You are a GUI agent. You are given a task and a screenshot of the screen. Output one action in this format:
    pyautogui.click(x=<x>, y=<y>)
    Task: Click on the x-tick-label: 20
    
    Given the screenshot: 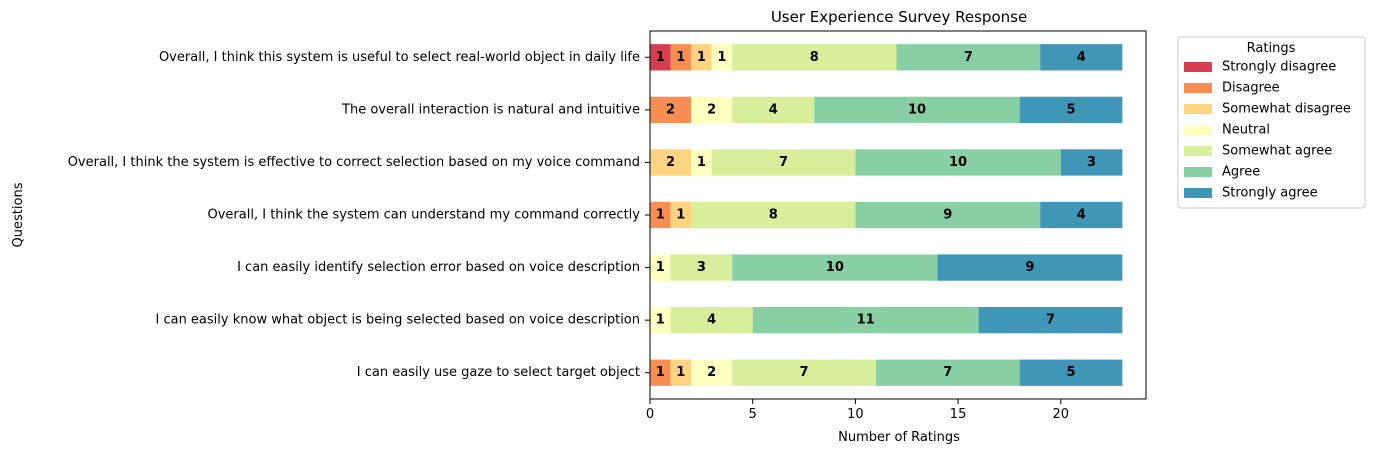 What is the action you would take?
    pyautogui.click(x=1060, y=414)
    